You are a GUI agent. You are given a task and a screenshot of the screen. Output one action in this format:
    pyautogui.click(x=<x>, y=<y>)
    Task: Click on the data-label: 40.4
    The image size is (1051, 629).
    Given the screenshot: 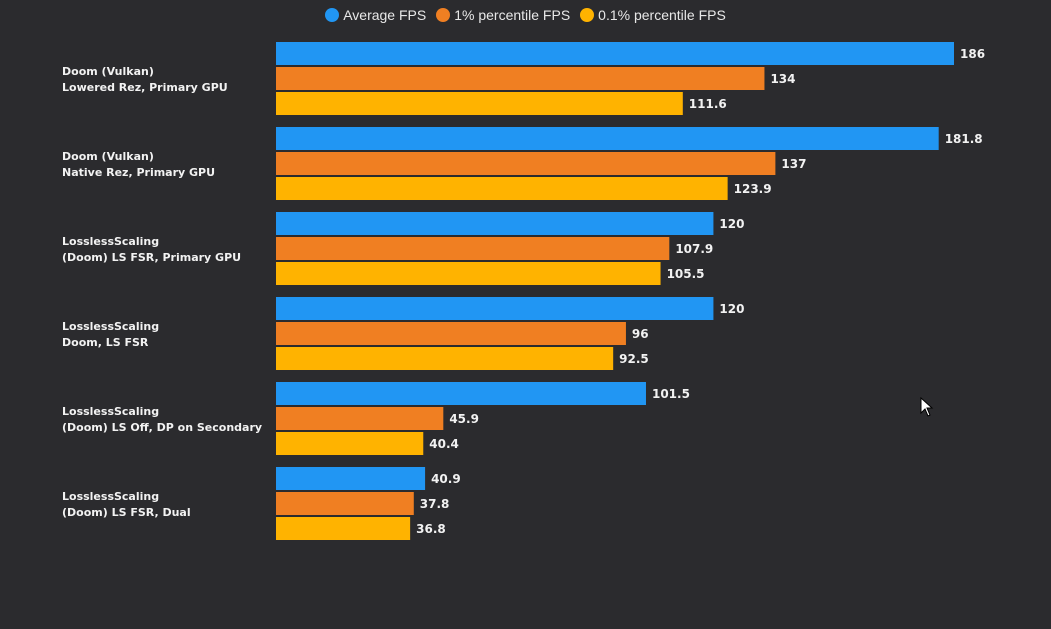 What is the action you would take?
    pyautogui.click(x=444, y=444)
    